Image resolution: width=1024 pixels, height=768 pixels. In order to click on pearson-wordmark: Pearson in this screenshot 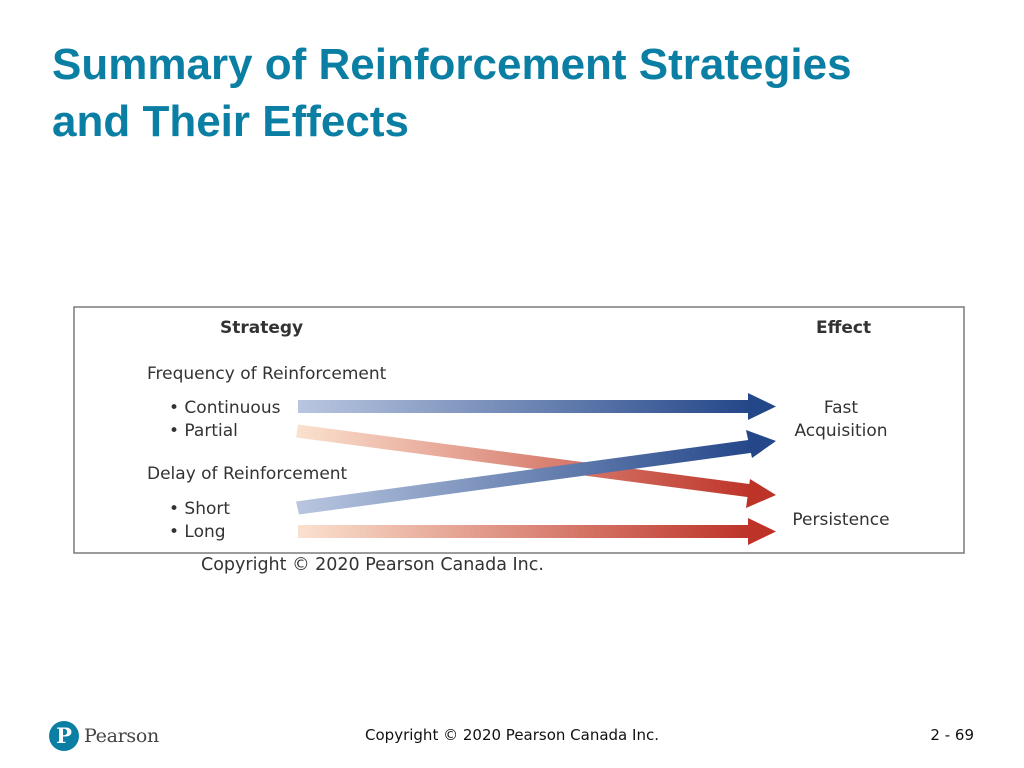, I will do `click(121, 736)`.